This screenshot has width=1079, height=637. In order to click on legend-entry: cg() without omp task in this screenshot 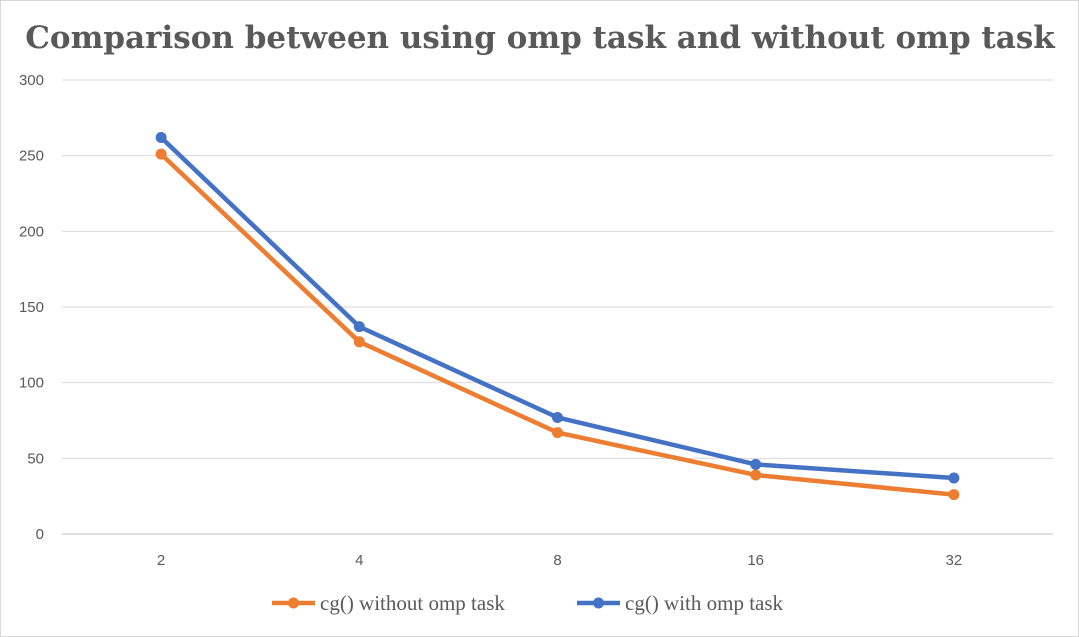, I will do `click(388, 603)`.